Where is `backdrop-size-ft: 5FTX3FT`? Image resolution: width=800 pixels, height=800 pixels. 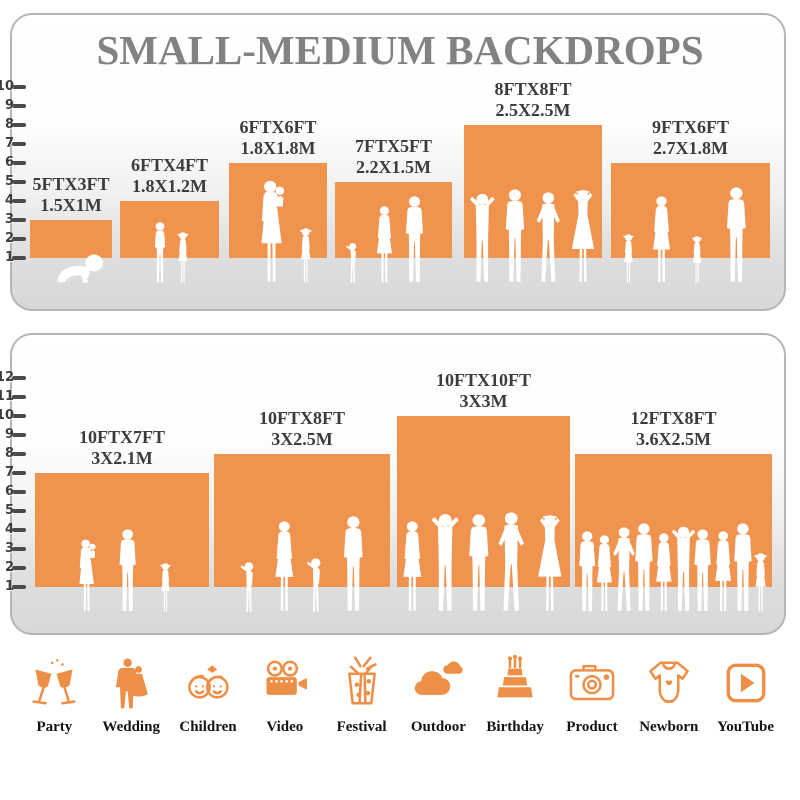 backdrop-size-ft: 5FTX3FT is located at coordinates (71, 184).